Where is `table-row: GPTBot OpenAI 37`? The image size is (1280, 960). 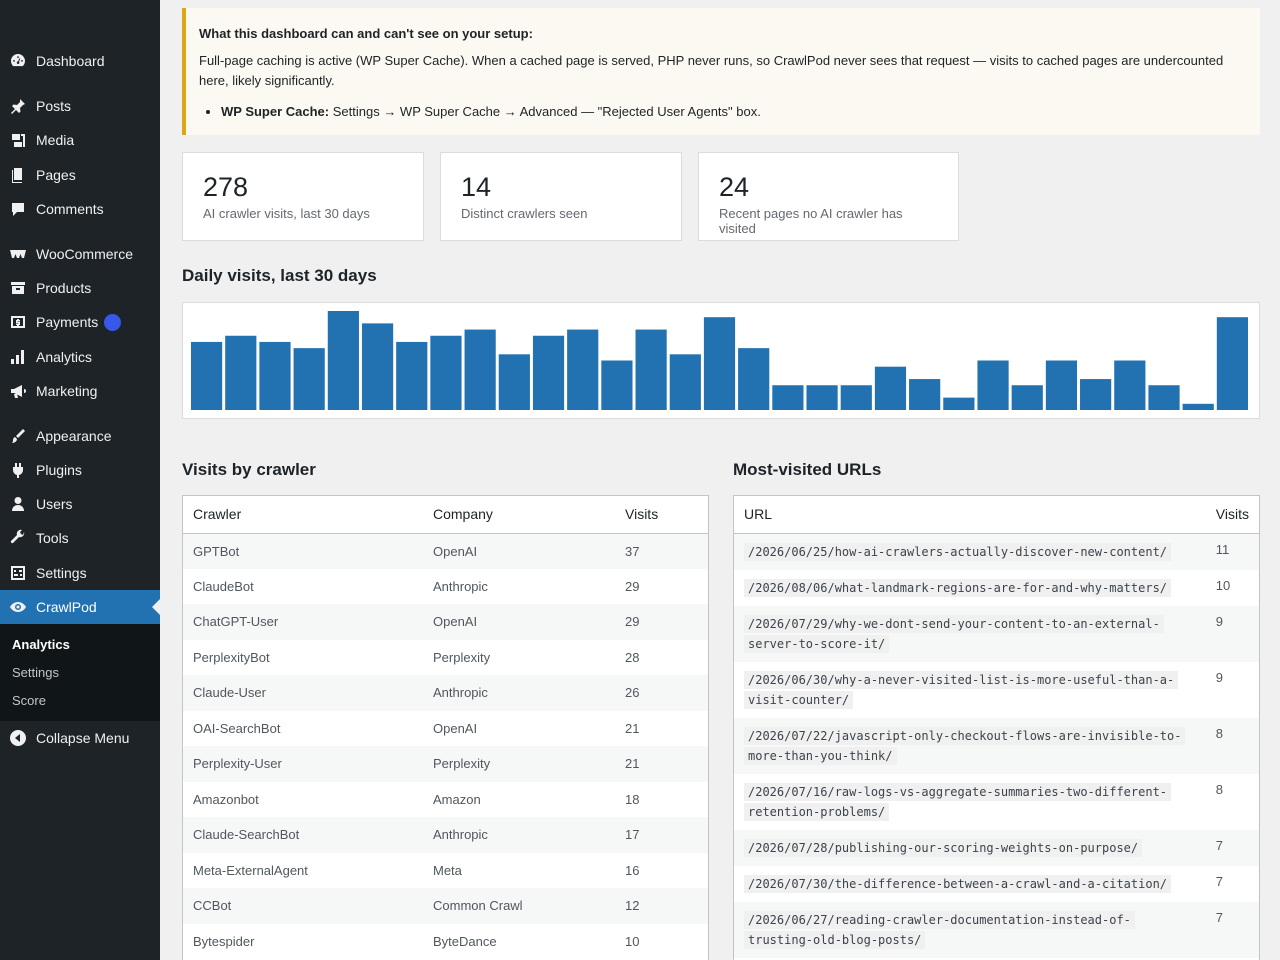
table-row: GPTBot OpenAI 37 is located at coordinates (445, 551).